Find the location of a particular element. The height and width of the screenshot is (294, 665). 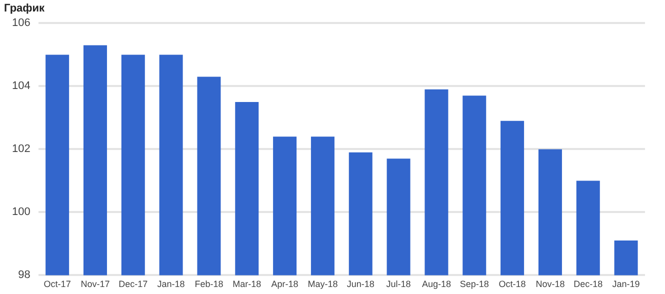

chart-title: График is located at coordinates (25, 8).